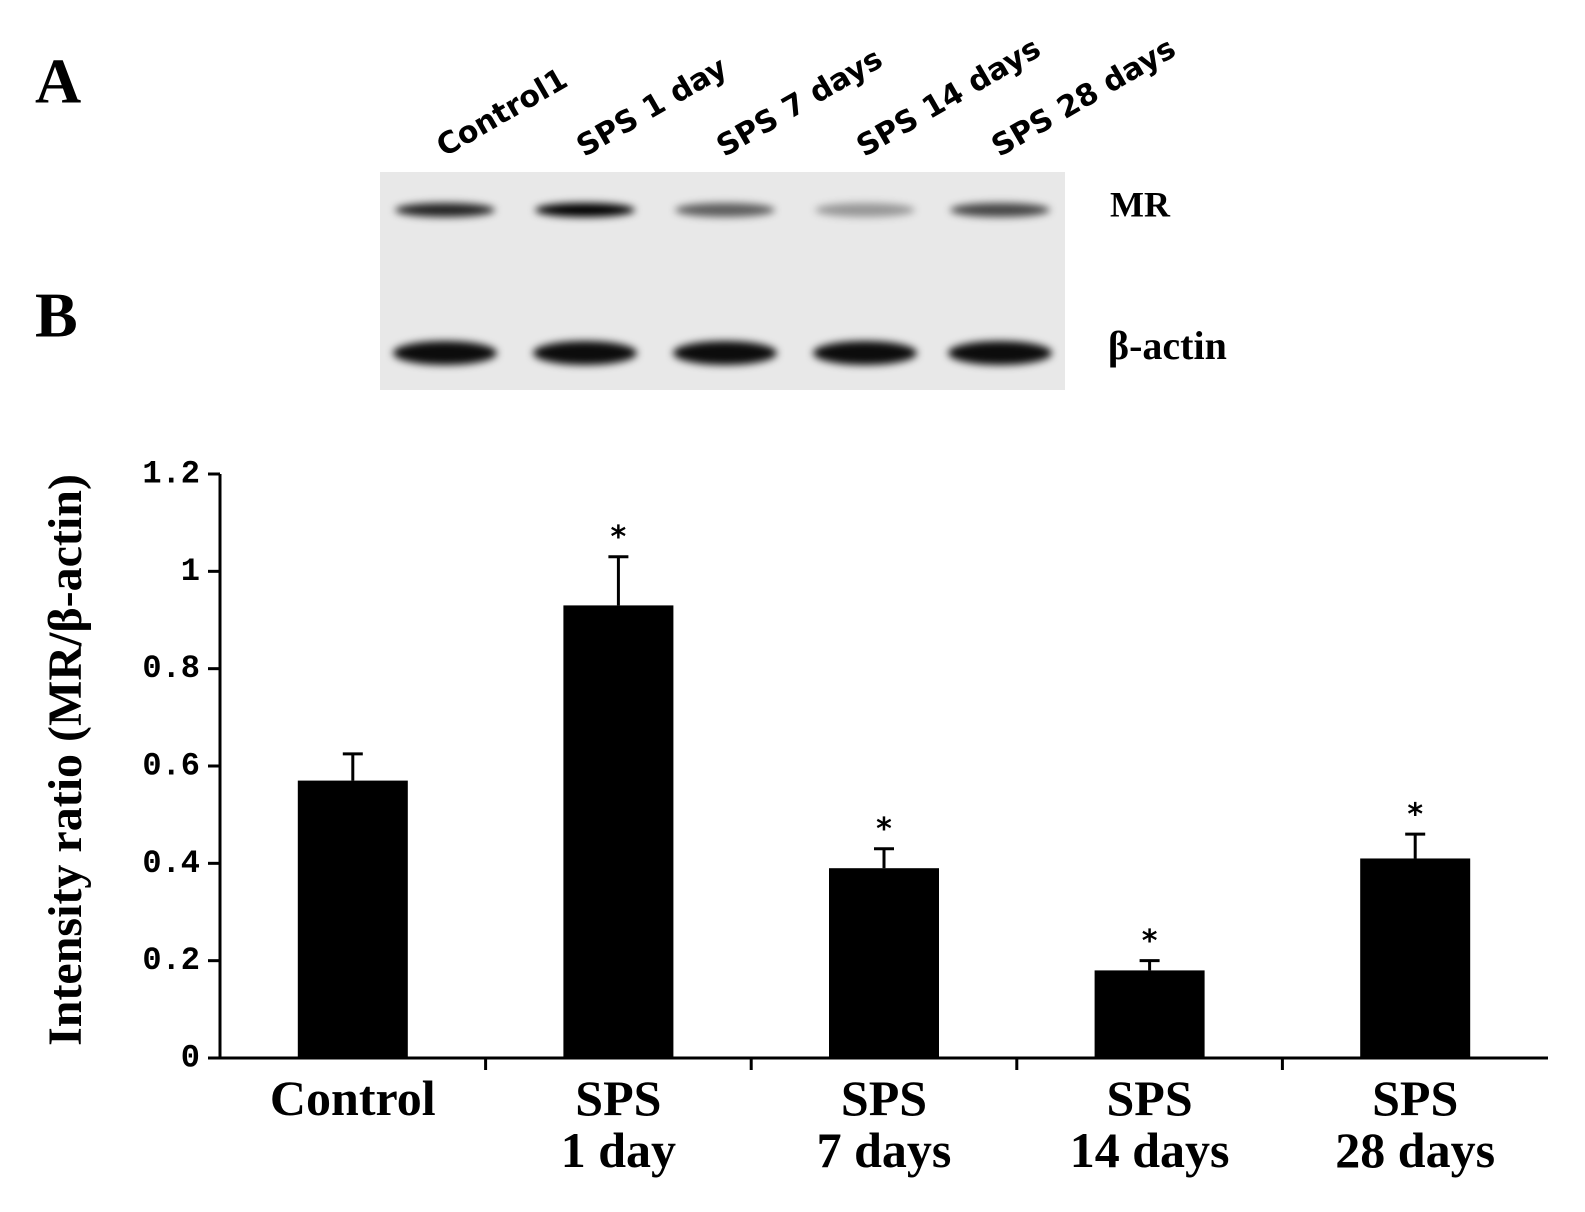 The image size is (1585, 1212). I want to click on panel-label: A, so click(58, 81).